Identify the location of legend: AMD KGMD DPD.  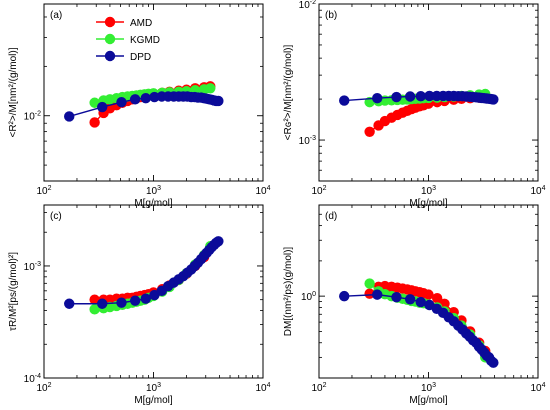
(128, 39).